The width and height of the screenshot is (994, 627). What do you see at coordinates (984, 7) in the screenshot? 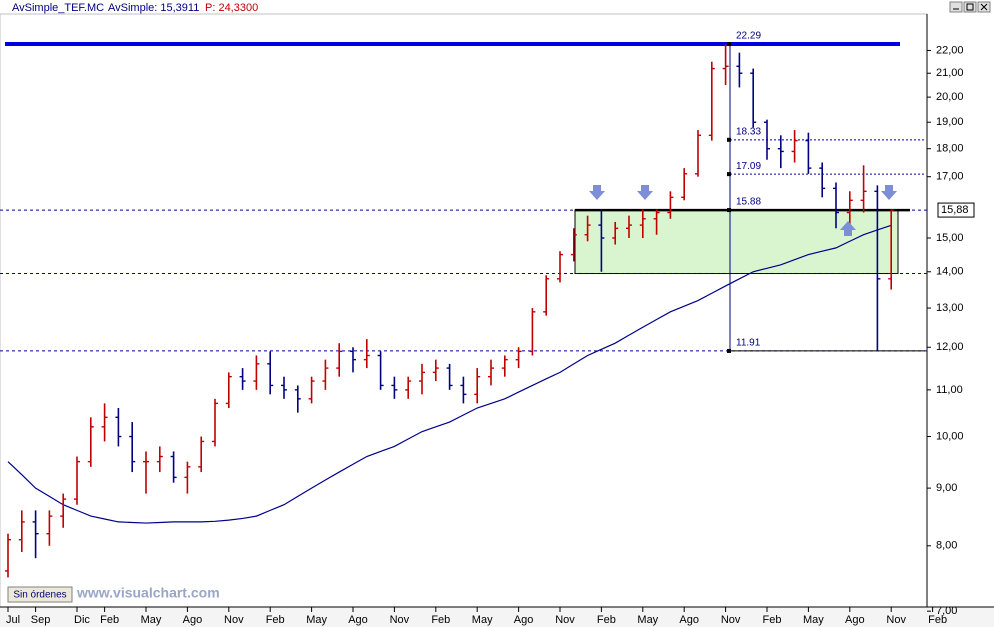
I see `close-icon` at bounding box center [984, 7].